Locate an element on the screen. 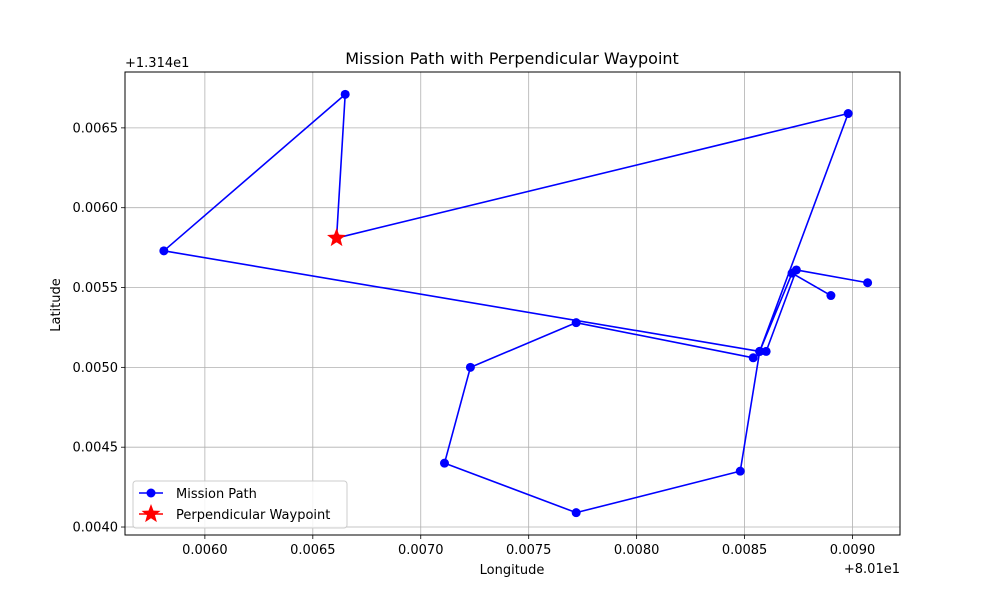  legend-waypoint-star is located at coordinates (151, 513).